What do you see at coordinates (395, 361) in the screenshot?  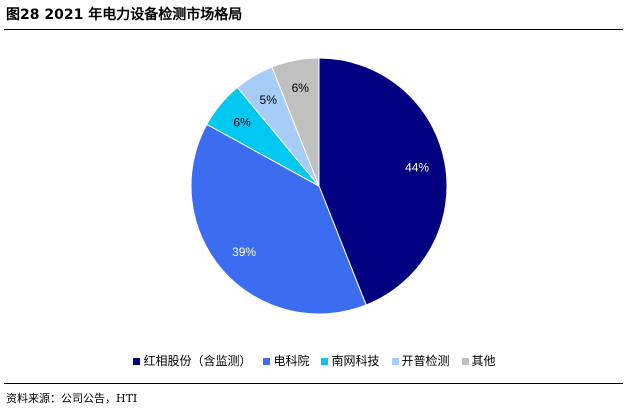 I see `legend-swatch-kaipu` at bounding box center [395, 361].